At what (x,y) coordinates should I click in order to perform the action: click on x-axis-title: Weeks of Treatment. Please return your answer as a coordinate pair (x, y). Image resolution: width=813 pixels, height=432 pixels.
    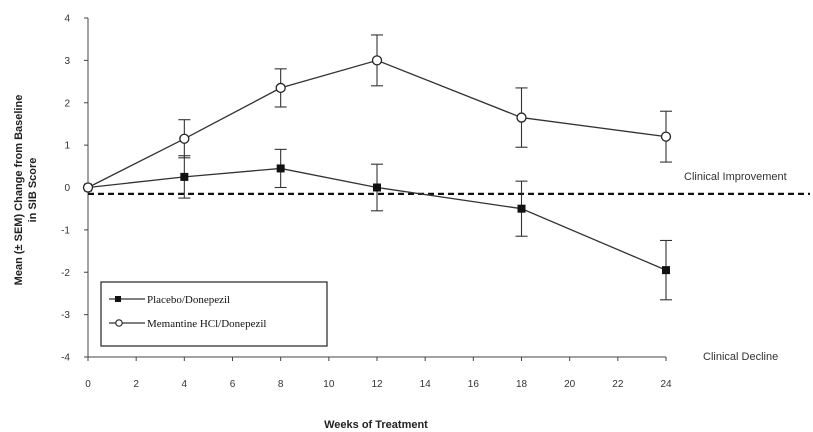
    Looking at the image, I should click on (376, 425).